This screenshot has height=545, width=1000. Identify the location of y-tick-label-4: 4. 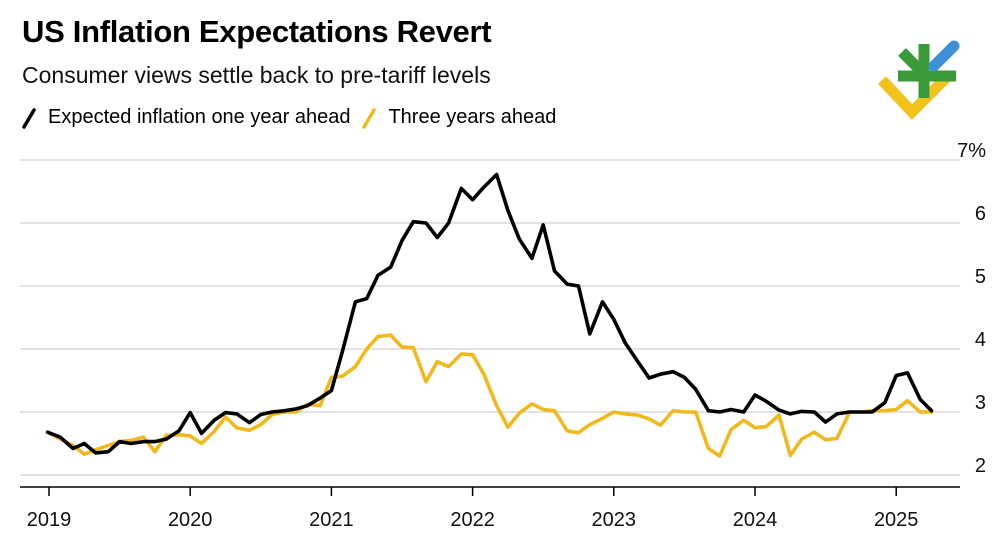
(980, 340).